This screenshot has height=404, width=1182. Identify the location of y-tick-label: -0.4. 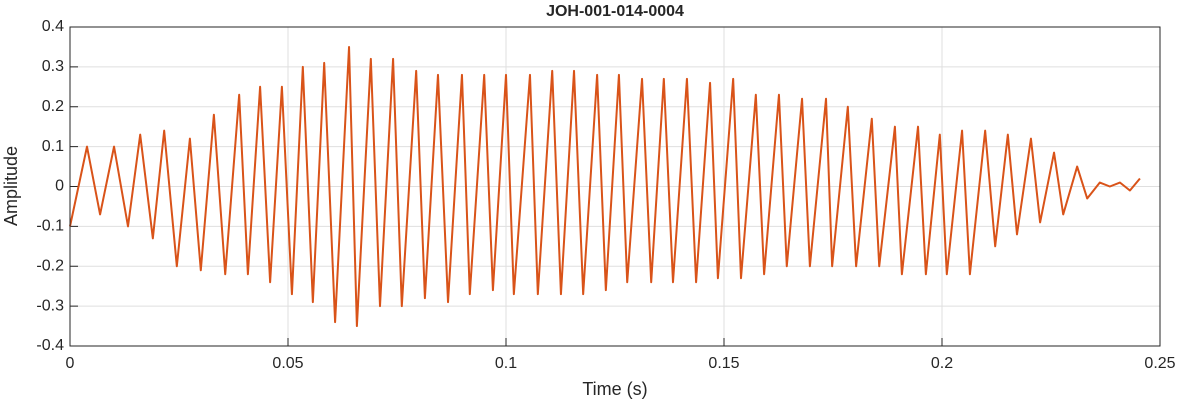
(50, 345).